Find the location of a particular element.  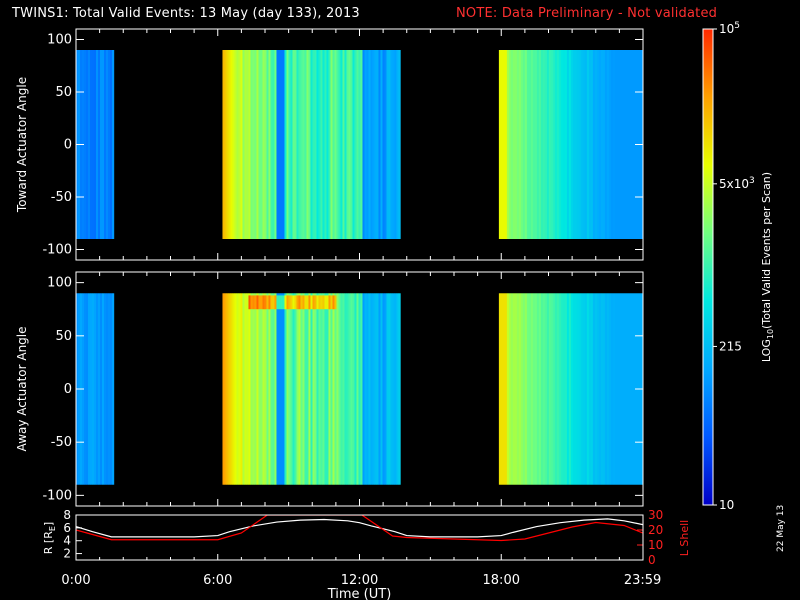

y-axis-label: Toward Actuator Angle is located at coordinates (22, 145).